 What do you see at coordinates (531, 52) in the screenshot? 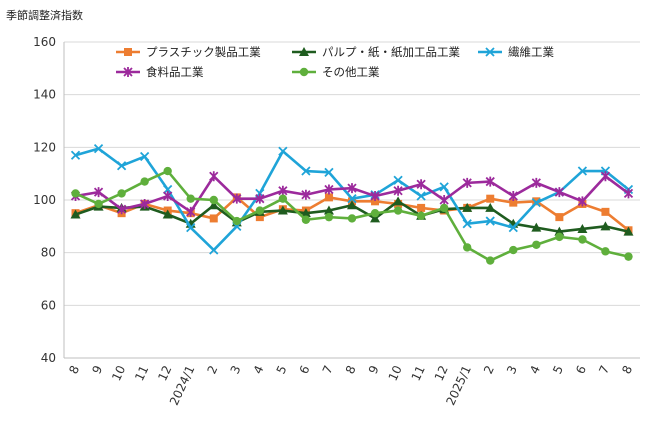
I see `legend-label-2: 繊維工業` at bounding box center [531, 52].